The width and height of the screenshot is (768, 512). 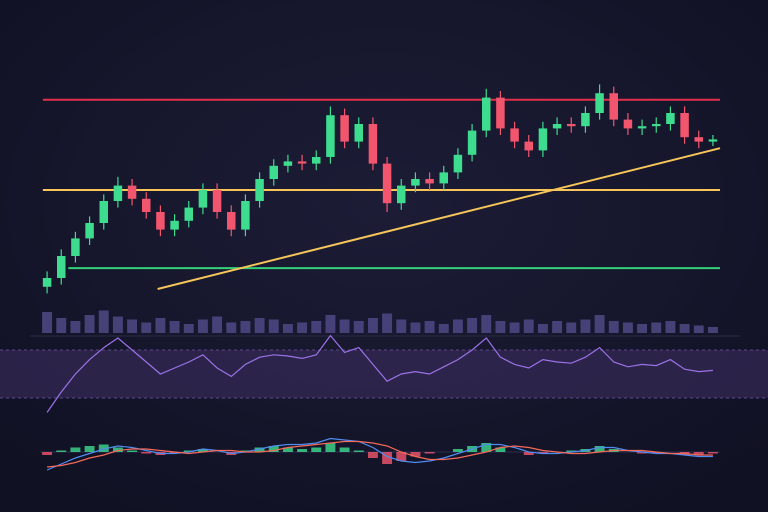 I want to click on rsi-band, so click(x=384, y=374).